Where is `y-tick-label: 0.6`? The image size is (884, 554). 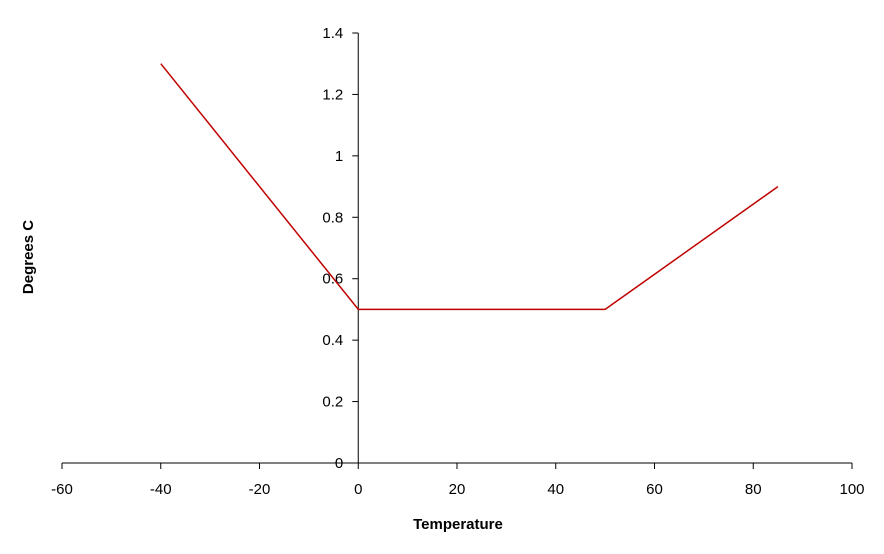 y-tick-label: 0.6 is located at coordinates (332, 279).